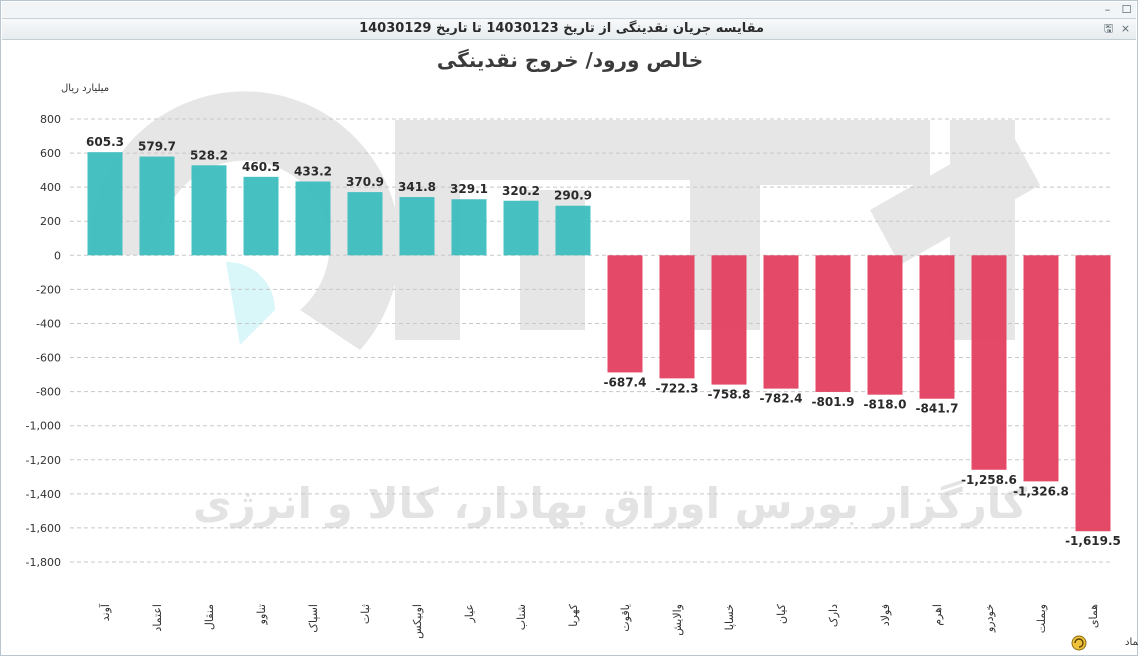  Describe the element at coordinates (209, 155) in the screenshot. I see `value-label: 528.2` at that location.